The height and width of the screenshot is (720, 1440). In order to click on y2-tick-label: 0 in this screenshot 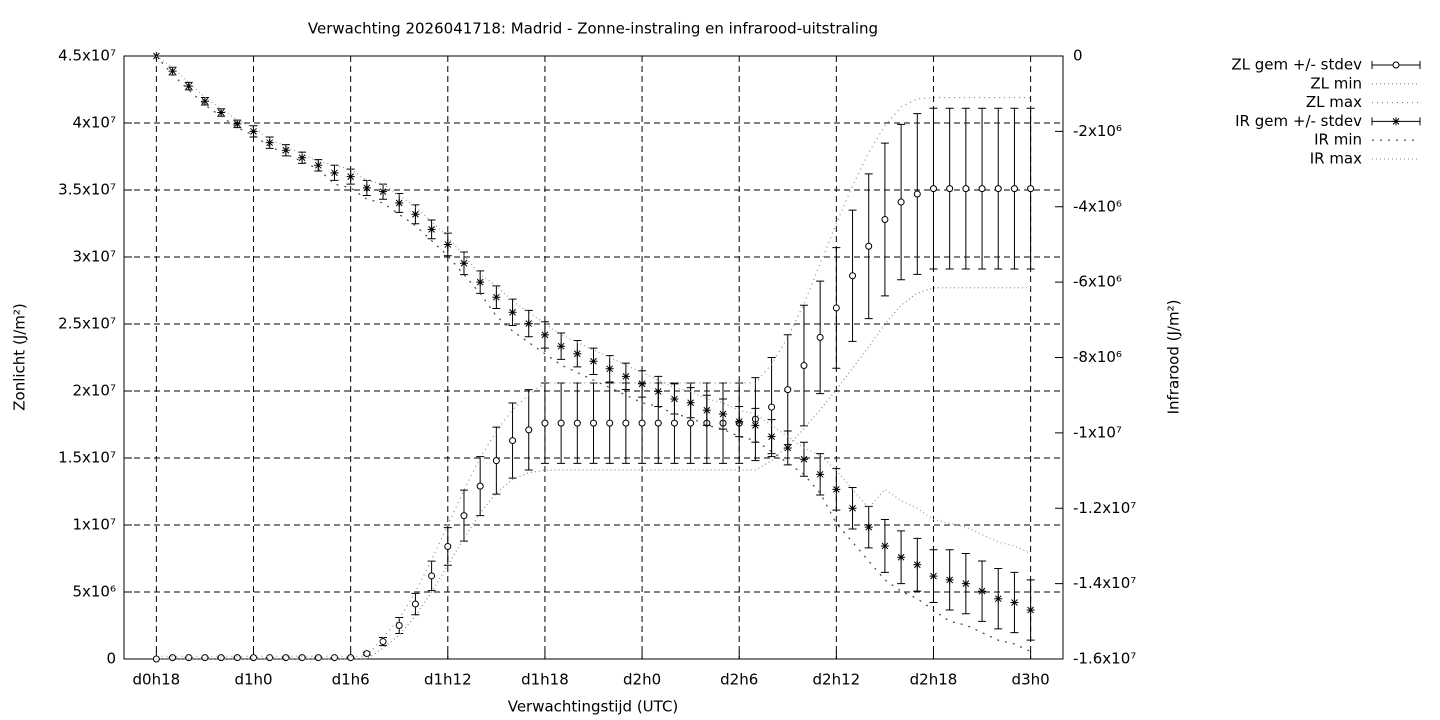, I will do `click(1078, 56)`.